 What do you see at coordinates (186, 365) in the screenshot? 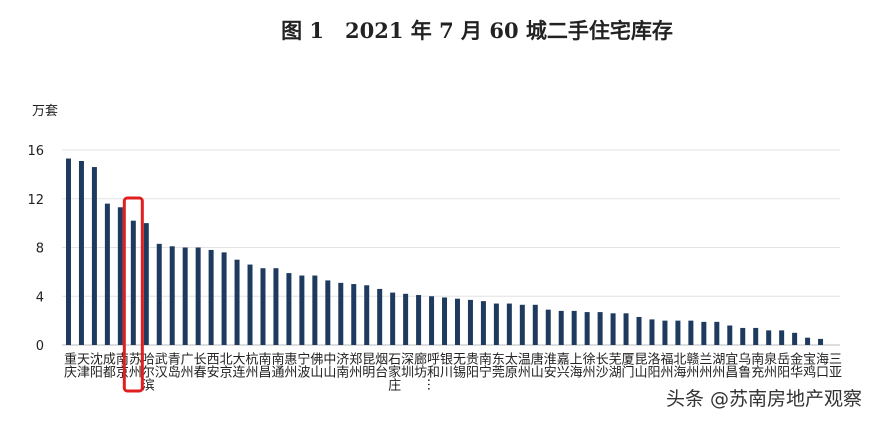
I see `x-tick-label: 广州` at bounding box center [186, 365].